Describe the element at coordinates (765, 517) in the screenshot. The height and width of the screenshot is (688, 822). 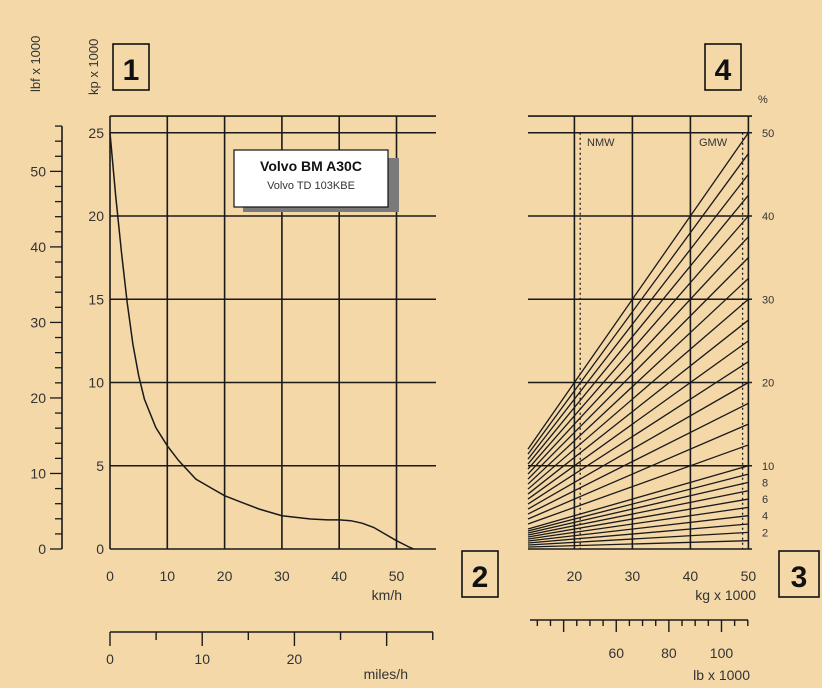
I see `percent-tick-4: 4` at that location.